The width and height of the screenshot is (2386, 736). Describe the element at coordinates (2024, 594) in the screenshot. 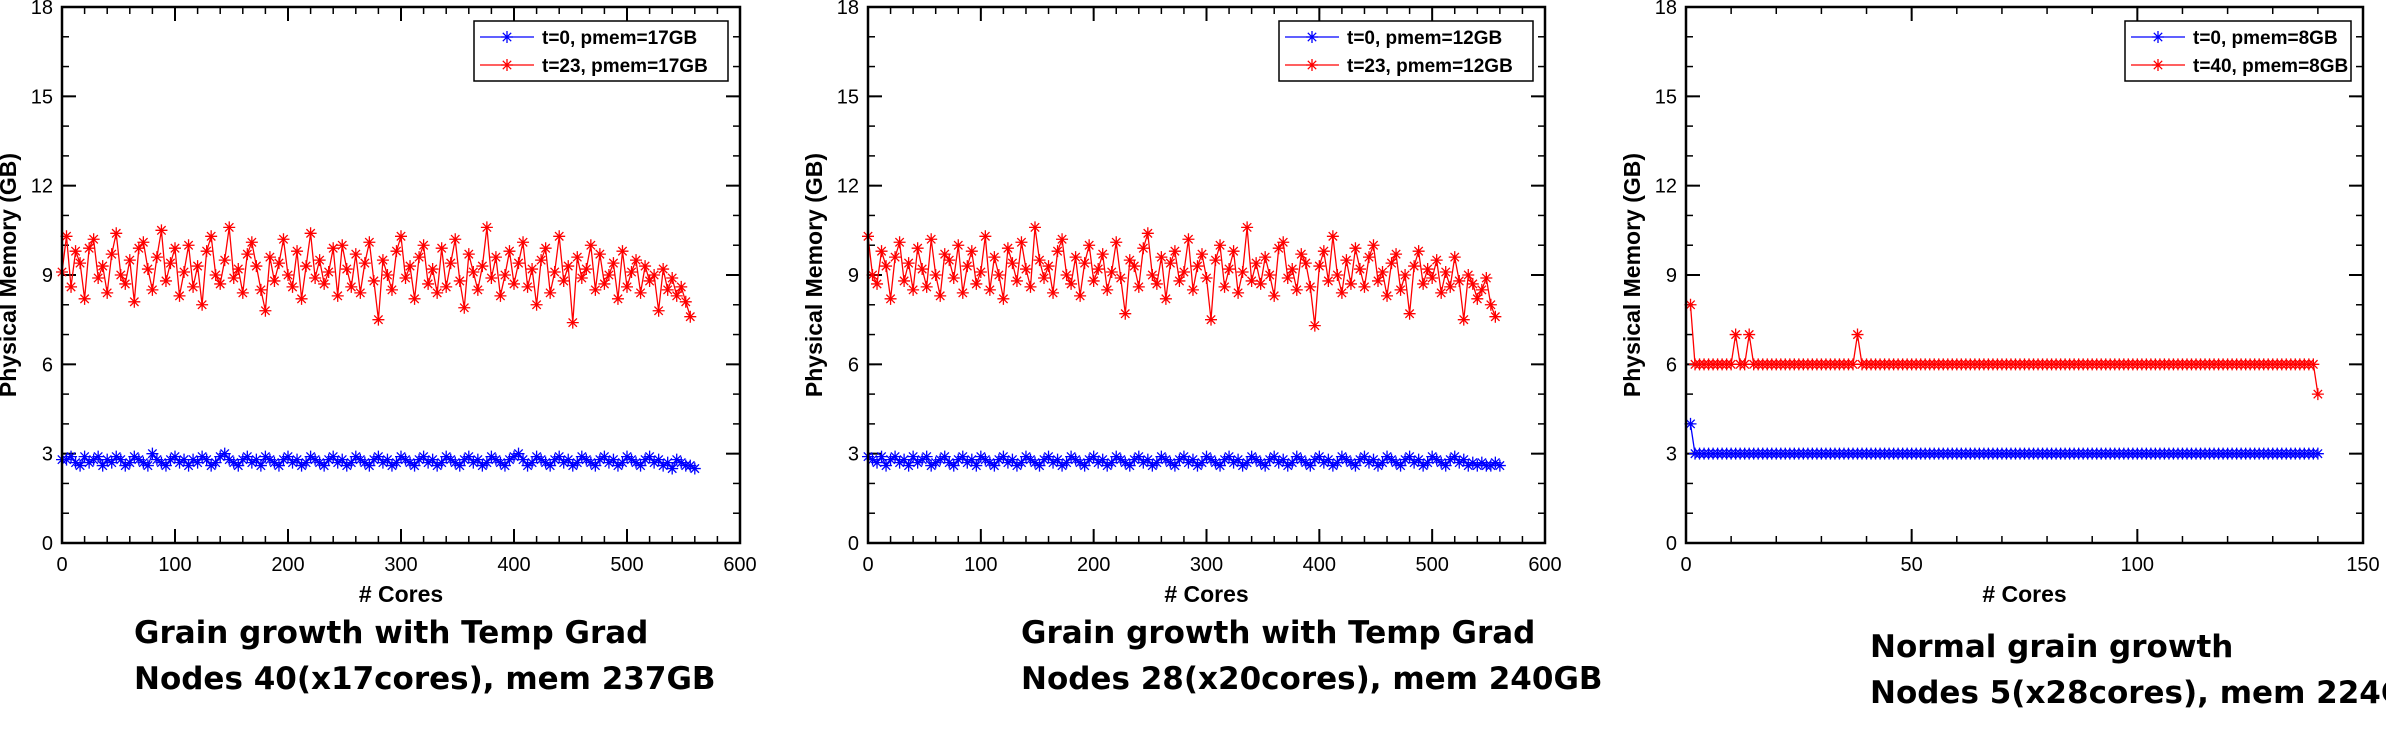

I see `x-axis-label: # Cores` at that location.